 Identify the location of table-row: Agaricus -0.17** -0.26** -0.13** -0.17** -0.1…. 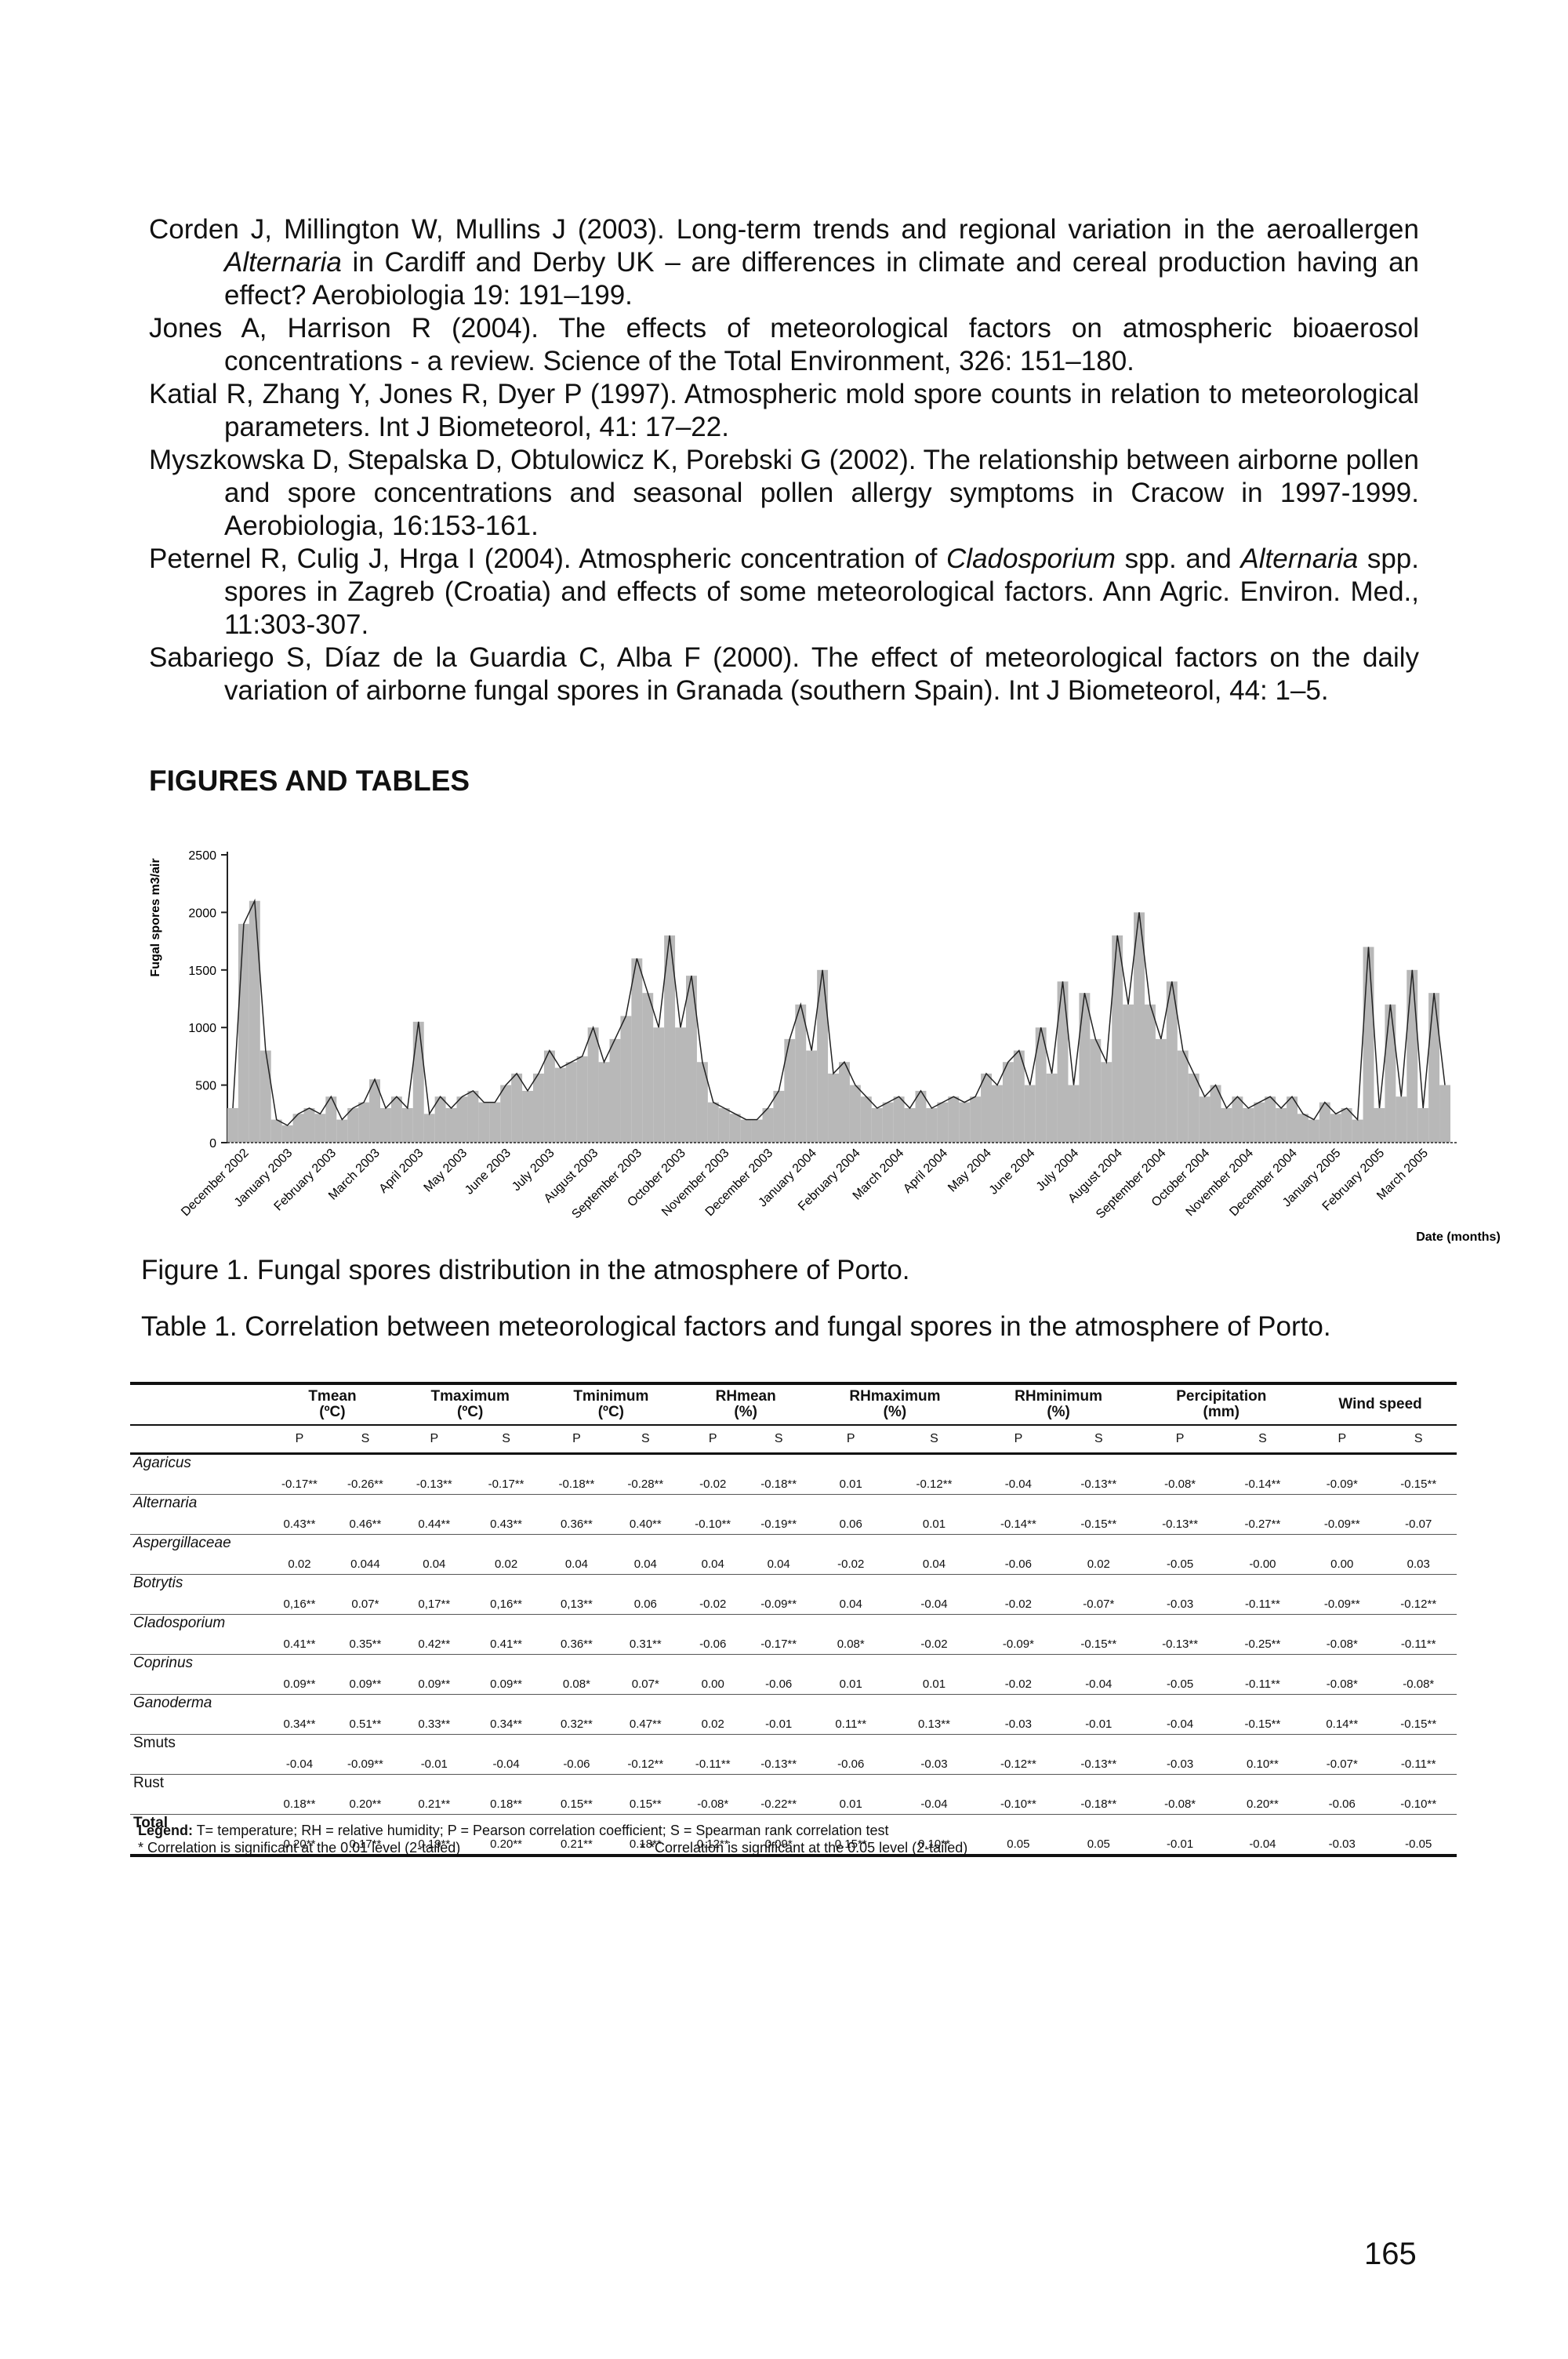
(793, 1474).